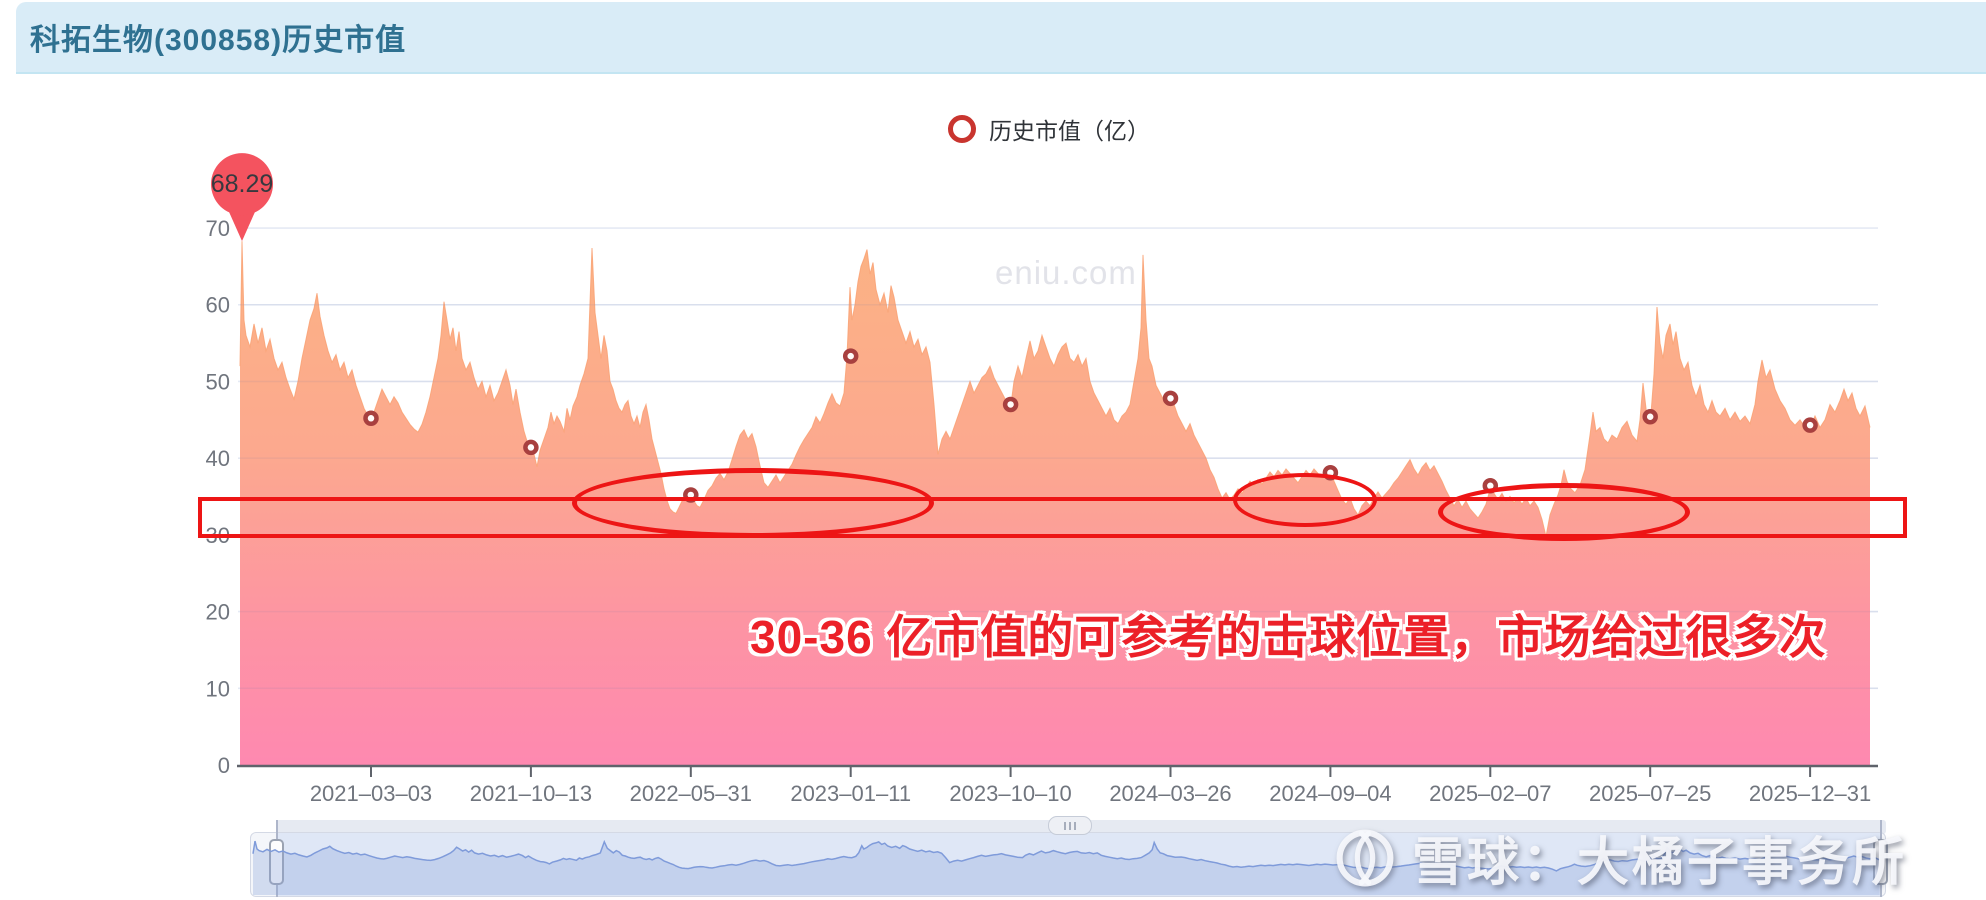  I want to click on title-bar: 科拓生物(300858)历史市值, so click(1001, 38).